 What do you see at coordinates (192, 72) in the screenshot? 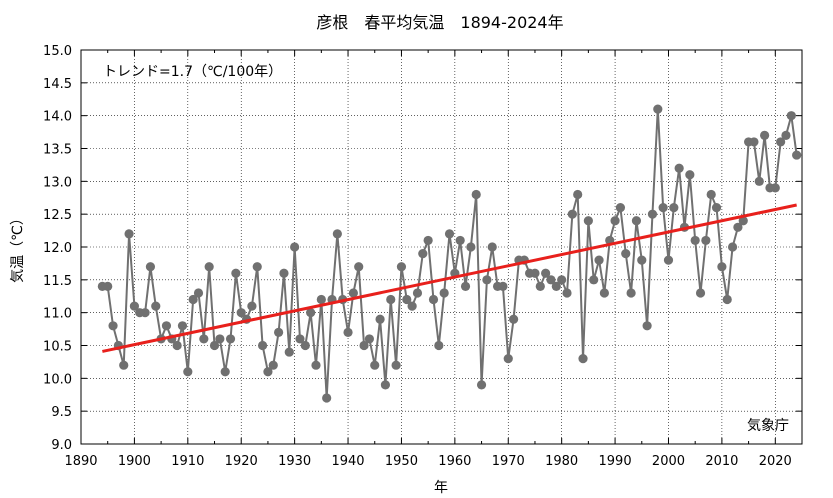
I see `trend-annotation: トレンド=1.7（℃/100年）` at bounding box center [192, 72].